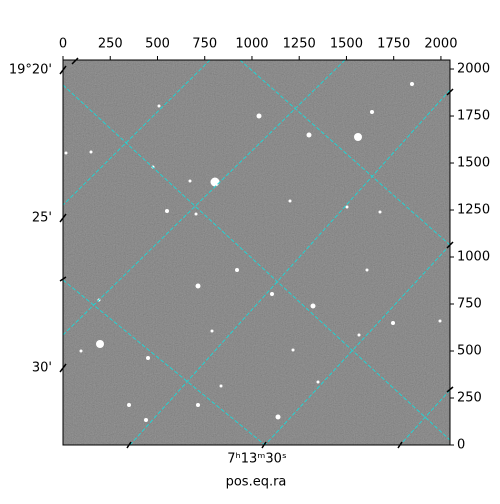 This screenshot has width=500, height=504. What do you see at coordinates (473, 257) in the screenshot?
I see `y-tick-label: 1000` at bounding box center [473, 257].